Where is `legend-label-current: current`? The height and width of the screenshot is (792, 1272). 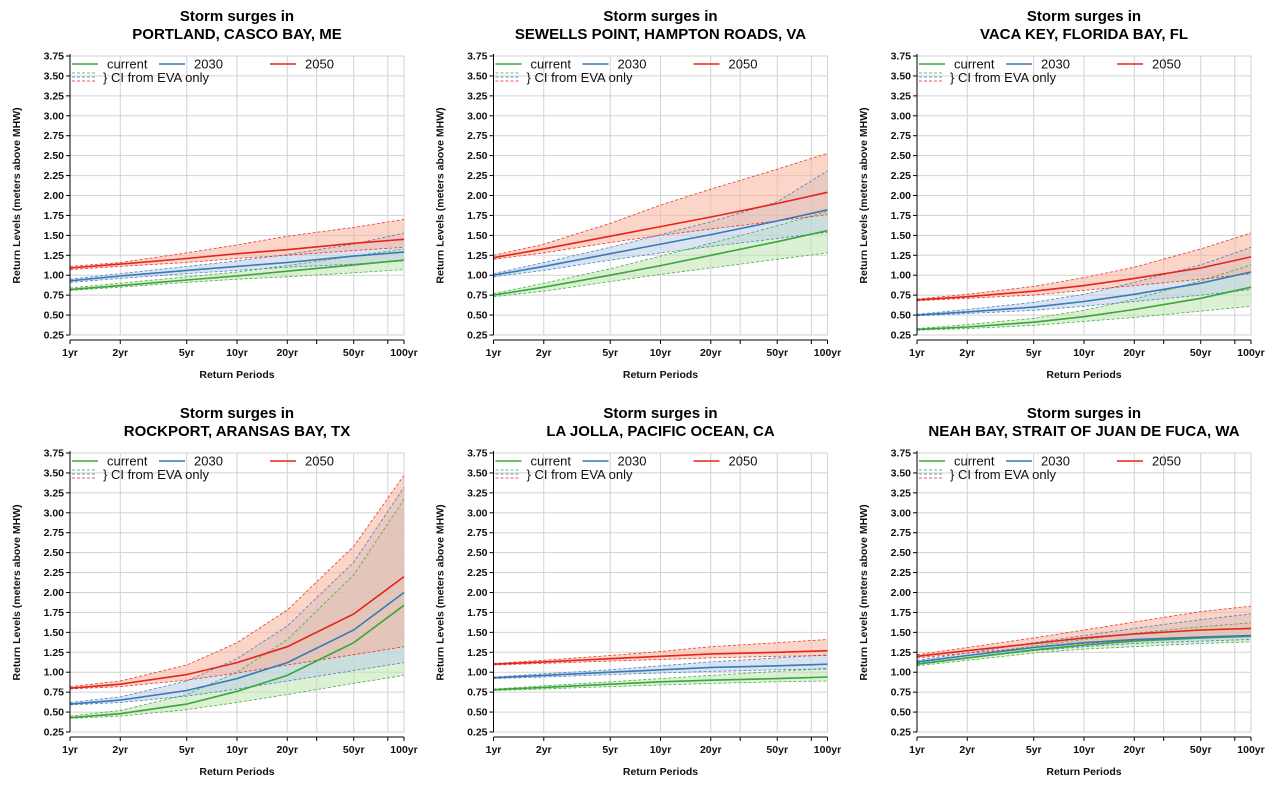 legend-label-current: current is located at coordinates (127, 64).